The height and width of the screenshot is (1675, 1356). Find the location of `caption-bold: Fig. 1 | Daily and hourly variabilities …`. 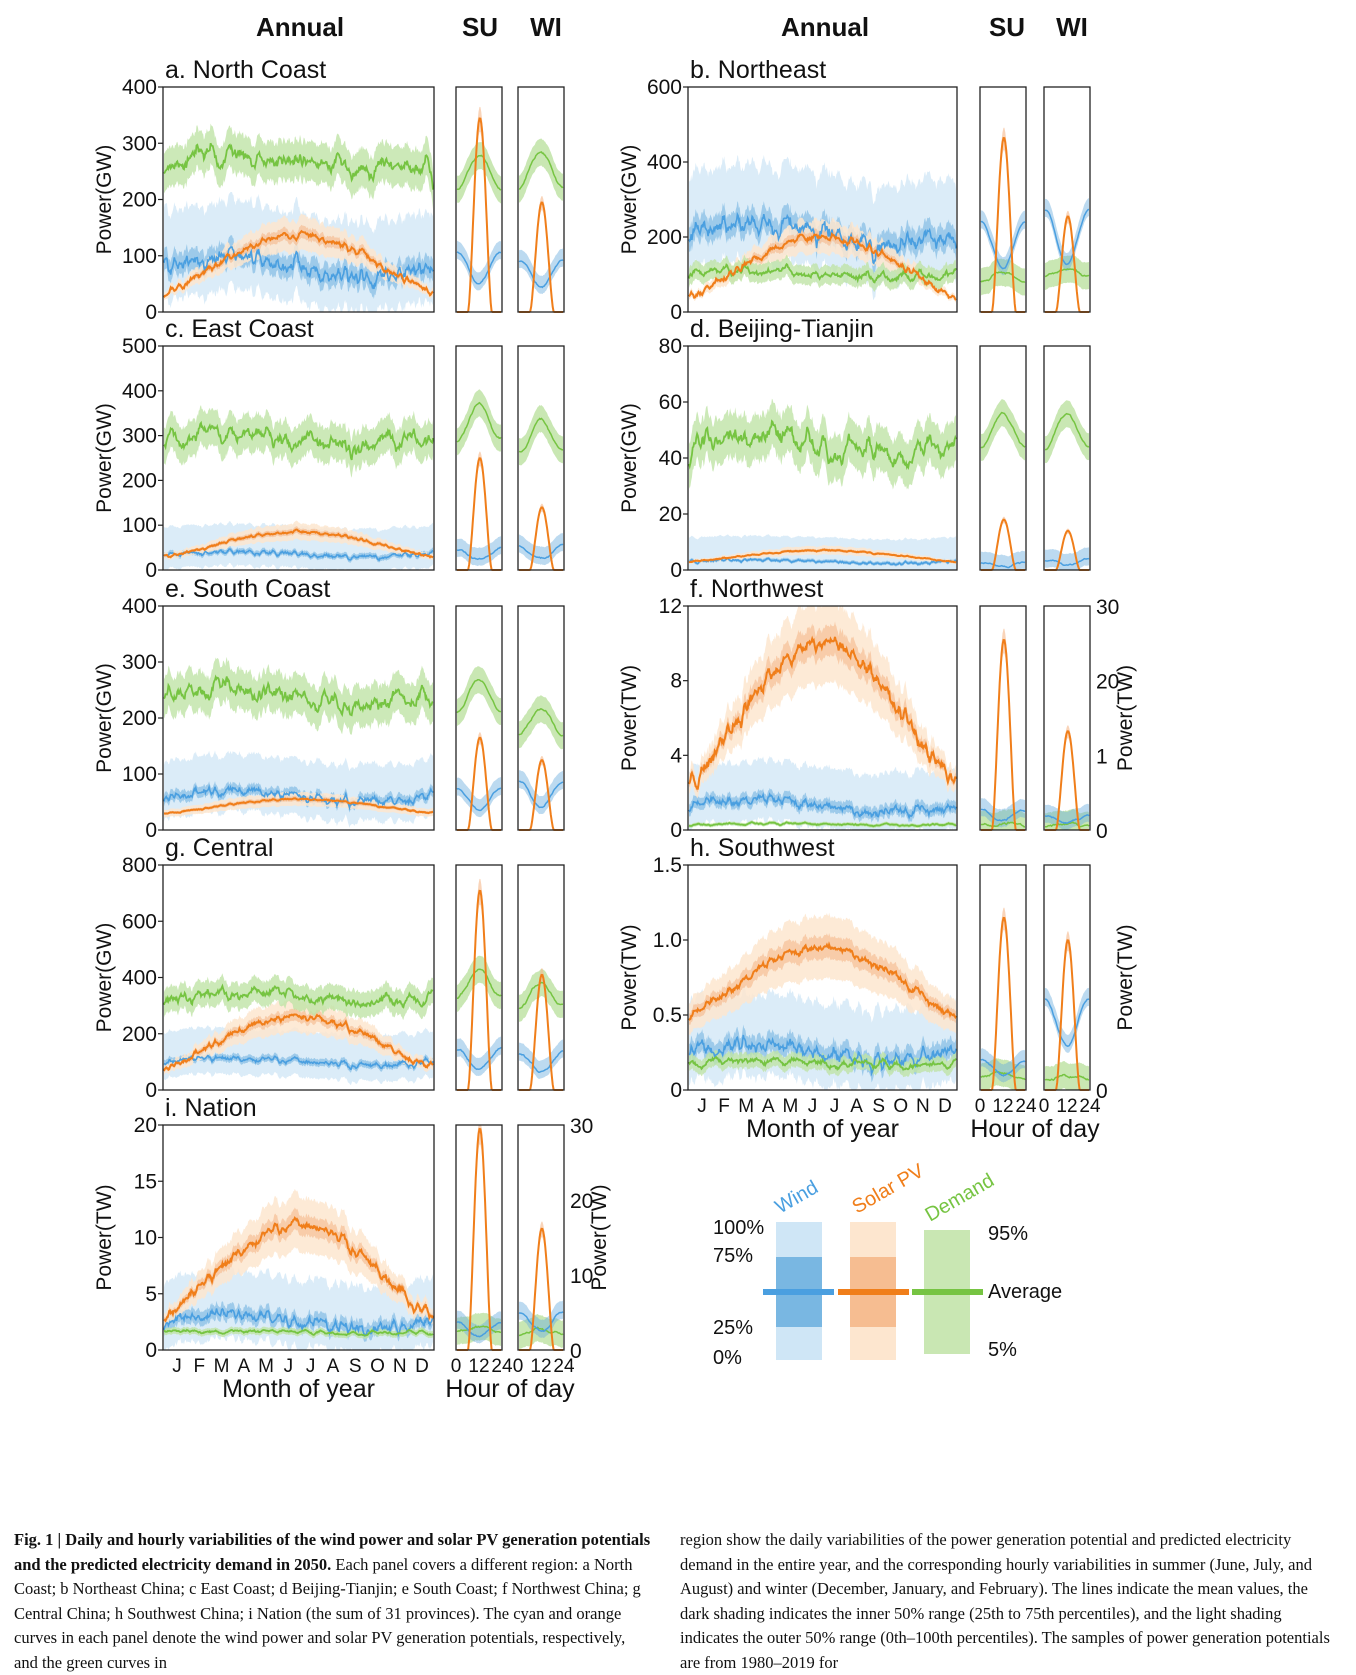

caption-bold: Fig. 1 | Daily and hourly variabilities … is located at coordinates (332, 1552).